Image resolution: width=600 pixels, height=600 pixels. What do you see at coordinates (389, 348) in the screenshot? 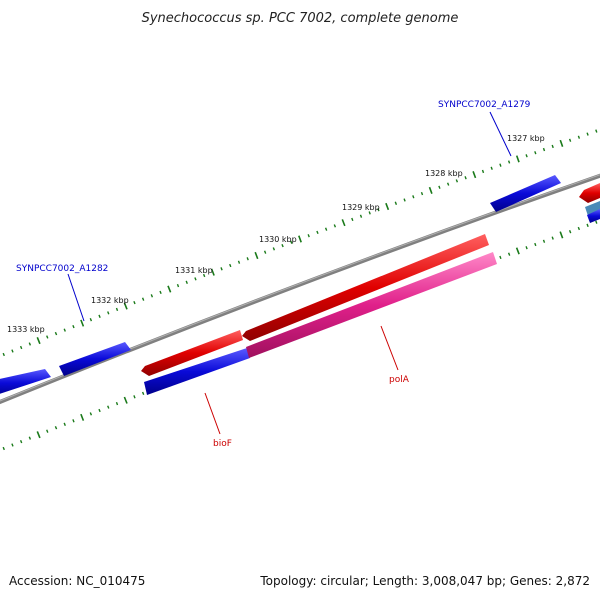
I see `callout-pola` at bounding box center [389, 348].